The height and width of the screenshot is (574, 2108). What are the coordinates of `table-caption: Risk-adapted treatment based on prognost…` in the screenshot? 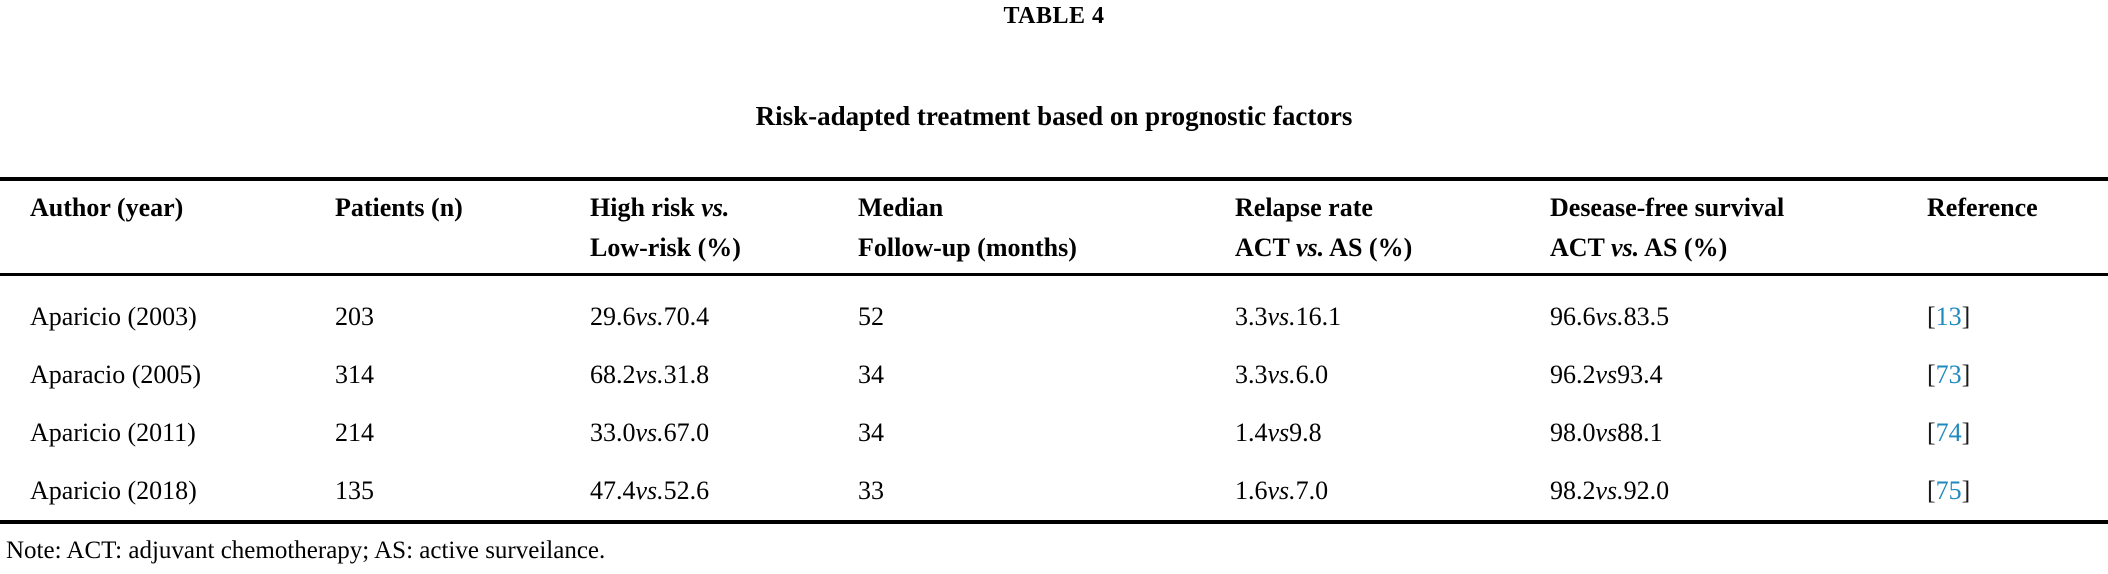 It's located at (1054, 116).